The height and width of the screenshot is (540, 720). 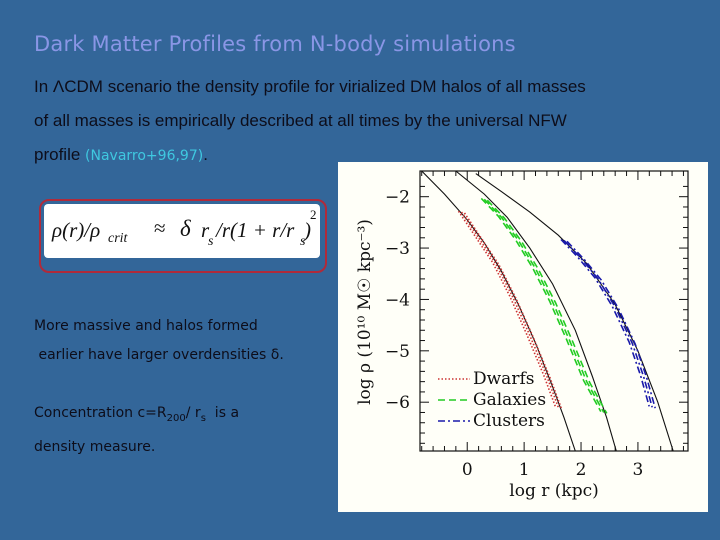 I want to click on formula-mid: /r(1 + r/r, so click(x=255, y=230).